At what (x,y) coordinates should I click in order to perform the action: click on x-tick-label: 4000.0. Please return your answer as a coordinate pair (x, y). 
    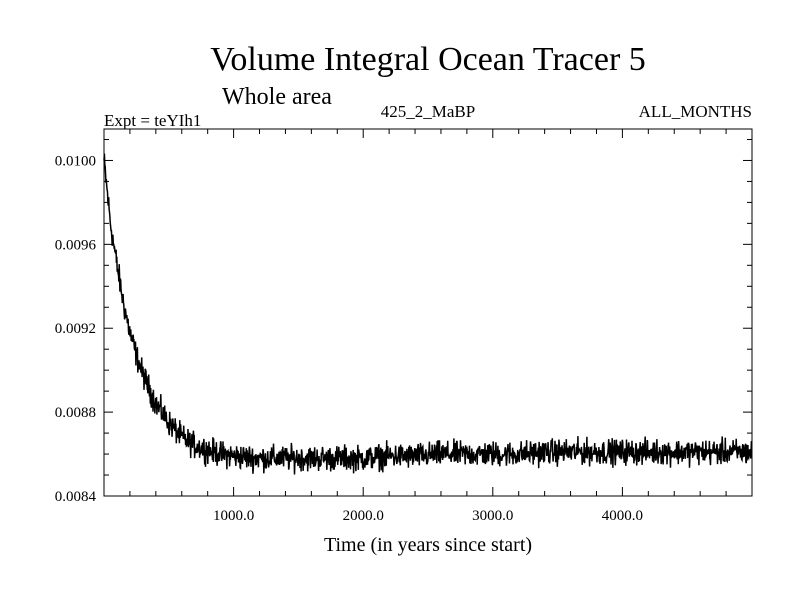
    Looking at the image, I should click on (622, 516).